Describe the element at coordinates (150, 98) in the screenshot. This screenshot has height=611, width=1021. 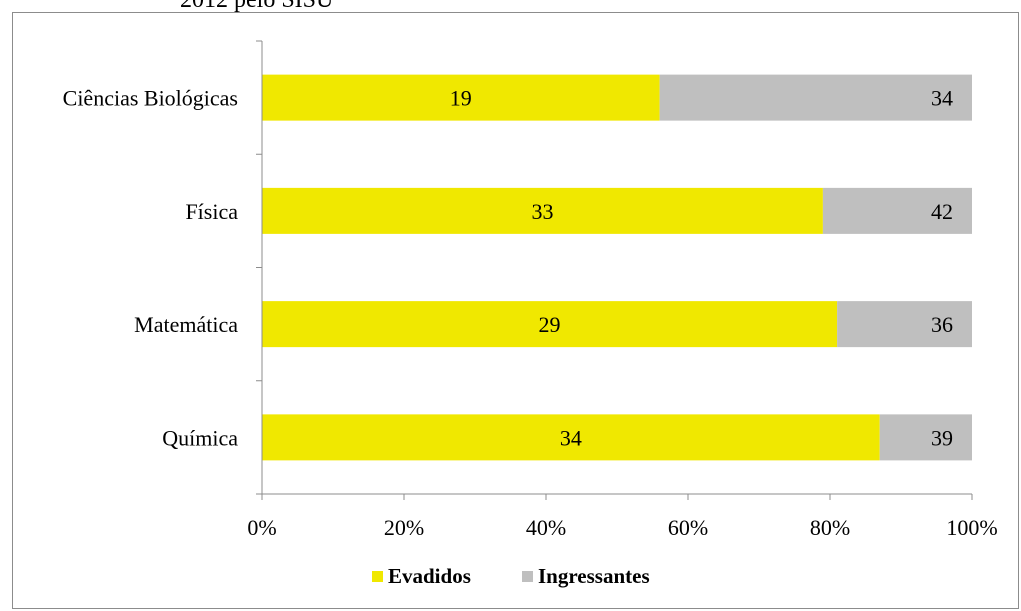
I see `category-label-ciencias-biologicas: Ciências Biológicas` at that location.